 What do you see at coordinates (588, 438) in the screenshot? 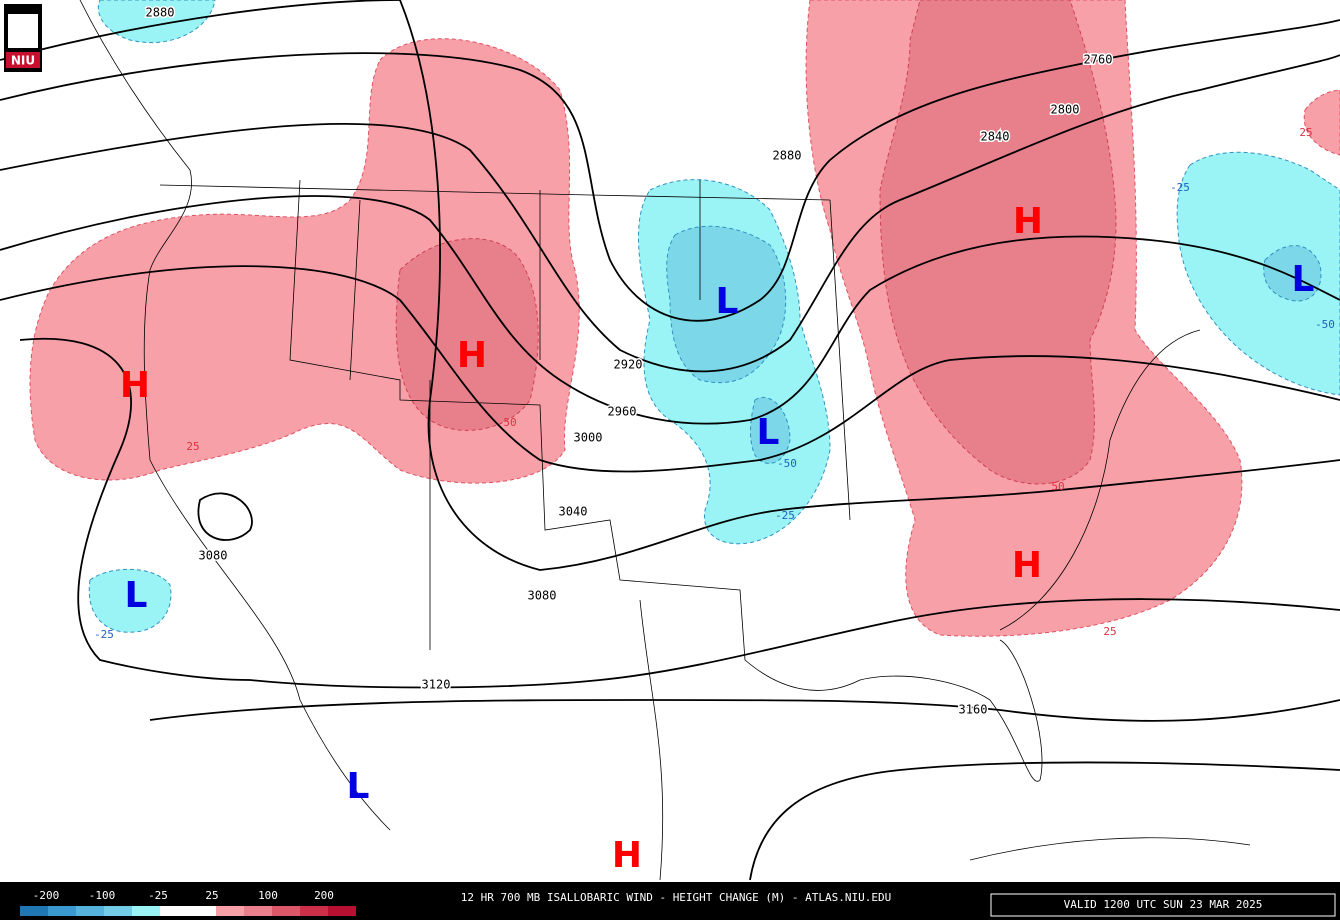
I see `contour-label: 3000` at bounding box center [588, 438].